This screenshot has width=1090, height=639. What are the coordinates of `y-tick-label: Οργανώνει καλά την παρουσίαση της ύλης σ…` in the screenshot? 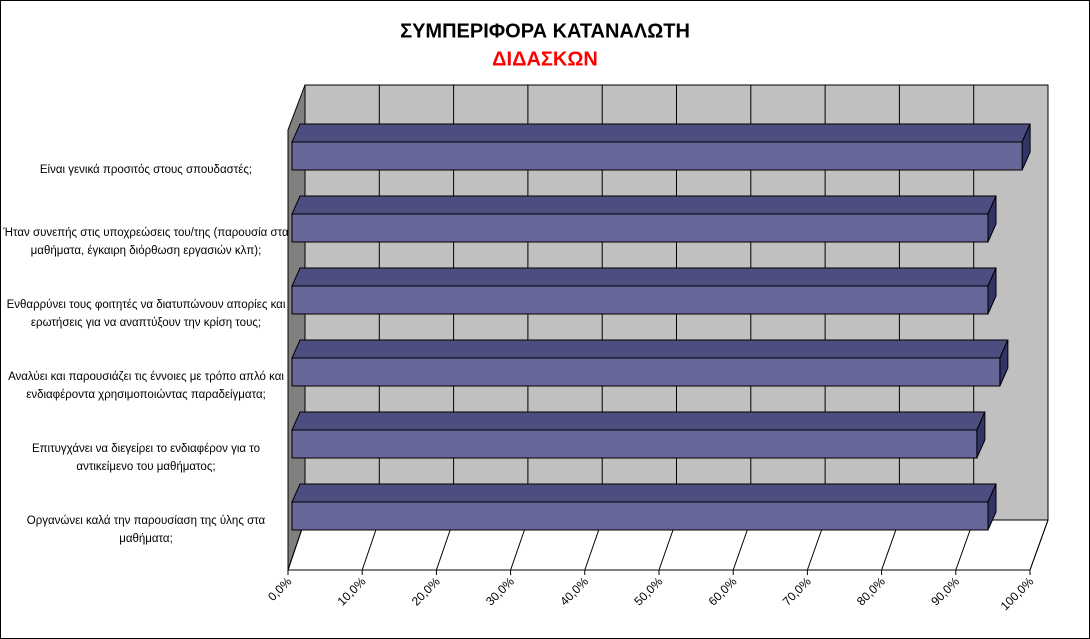 It's located at (146, 530).